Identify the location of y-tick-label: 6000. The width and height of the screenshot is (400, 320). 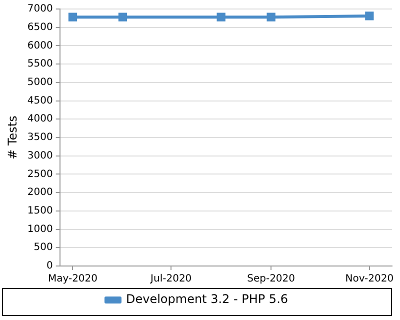
(40, 46).